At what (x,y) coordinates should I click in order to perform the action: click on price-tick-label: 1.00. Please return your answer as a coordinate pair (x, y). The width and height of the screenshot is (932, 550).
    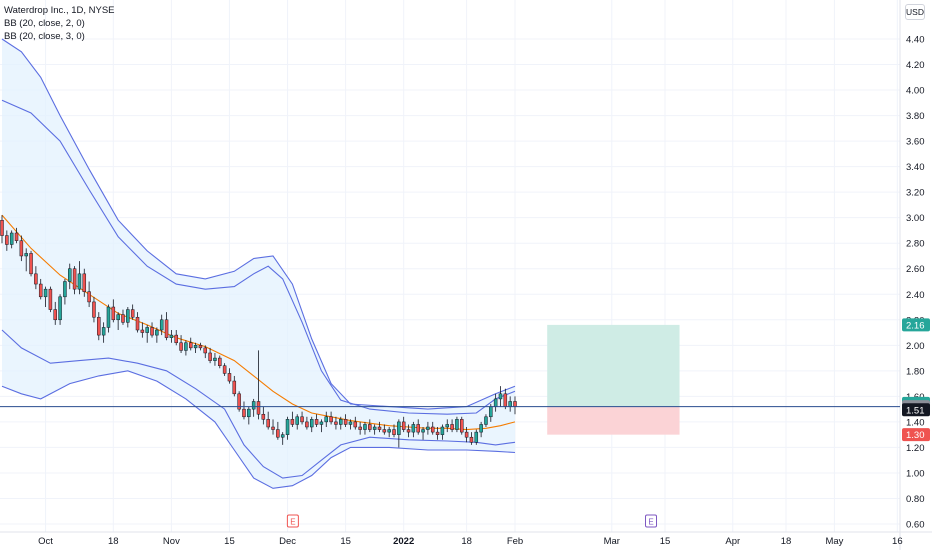
    Looking at the image, I should click on (915, 473).